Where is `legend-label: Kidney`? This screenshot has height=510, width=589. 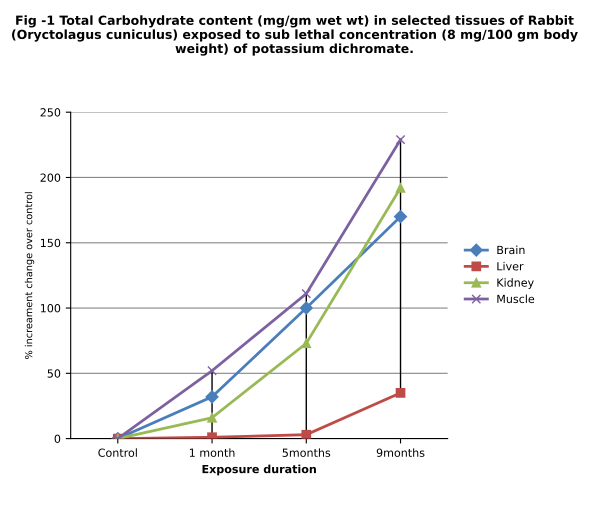
legend-label: Kidney is located at coordinates (515, 283).